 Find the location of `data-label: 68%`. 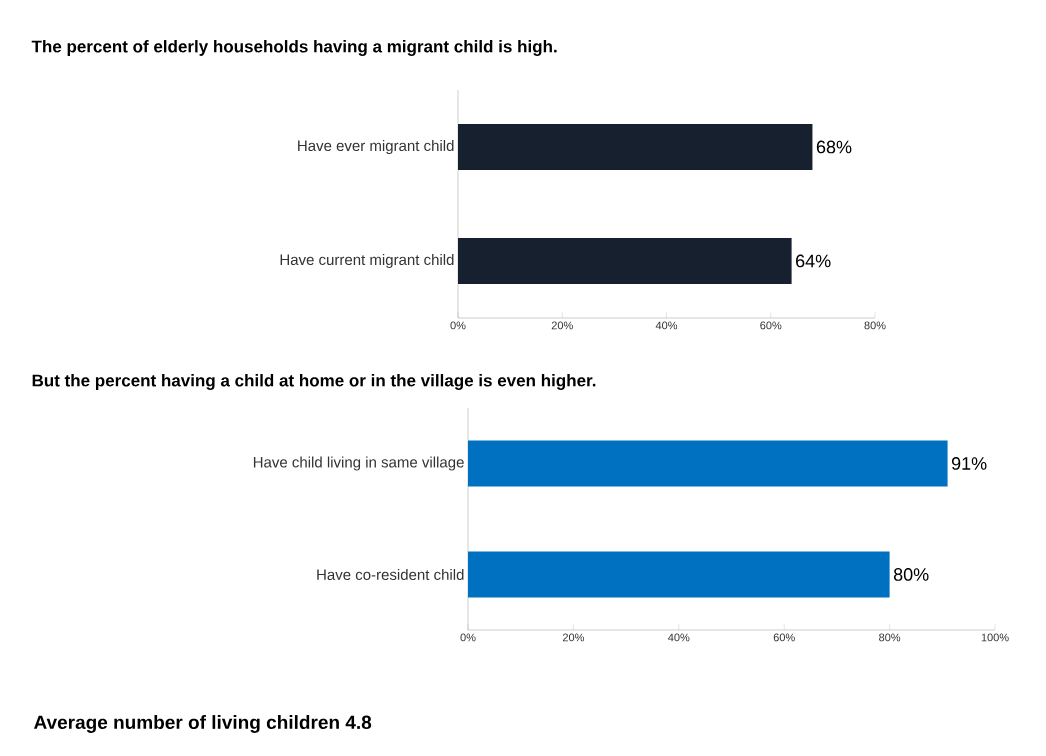

data-label: 68% is located at coordinates (834, 147).